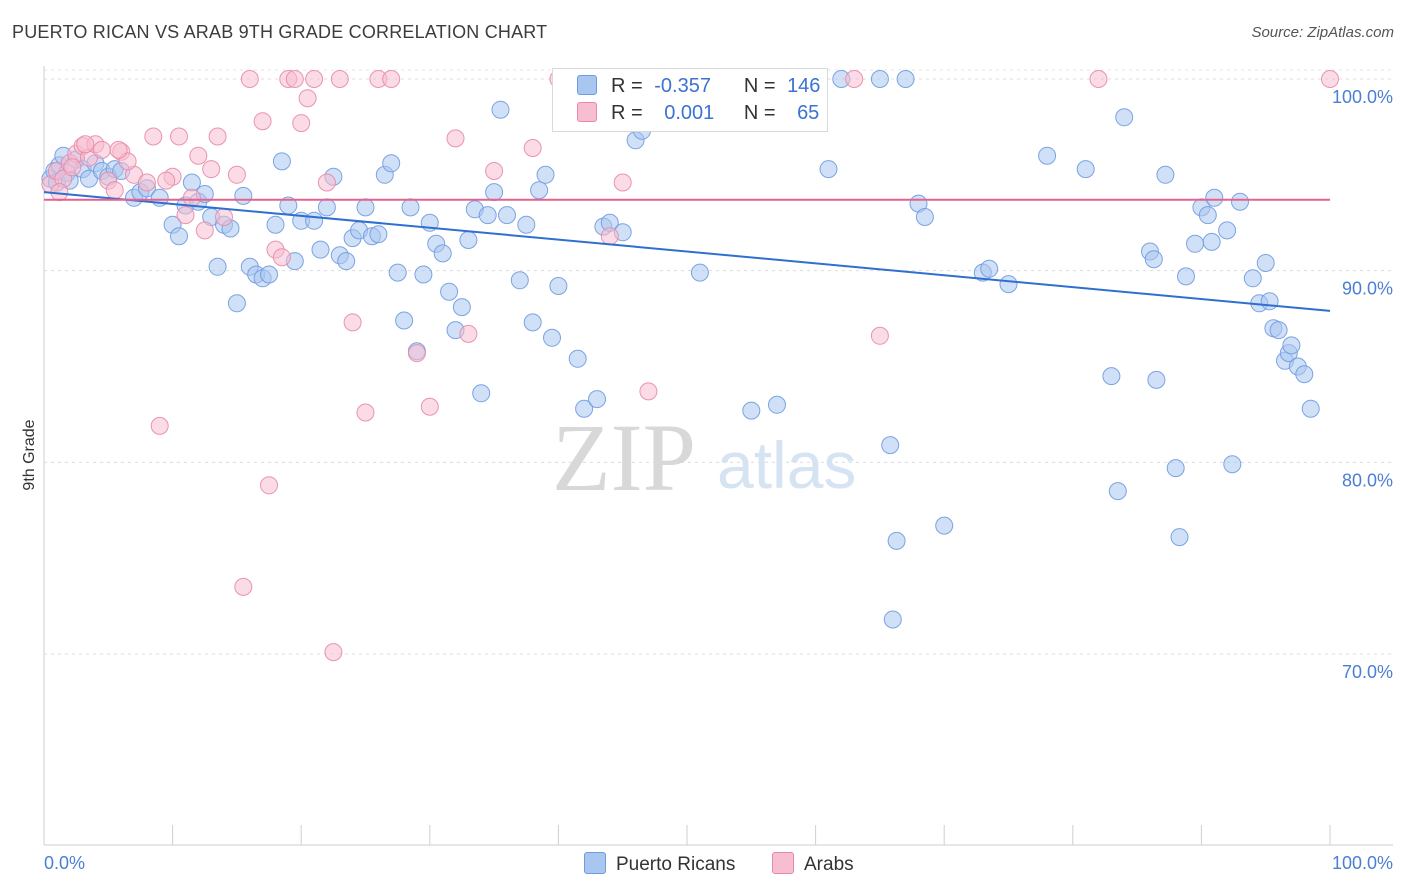 The height and width of the screenshot is (892, 1406). Describe the element at coordinates (687, 251) in the screenshot. I see `trend-line` at that location.